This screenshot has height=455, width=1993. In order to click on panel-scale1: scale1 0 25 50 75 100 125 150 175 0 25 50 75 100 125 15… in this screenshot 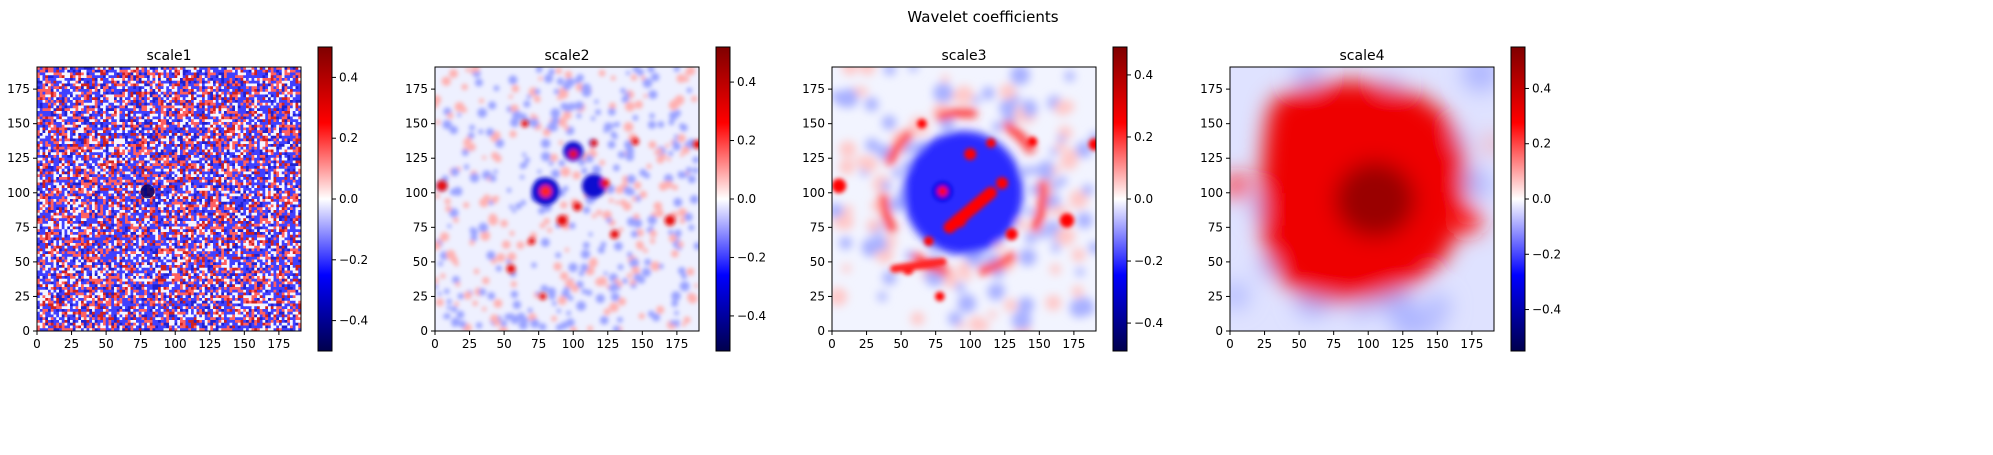, I will do `click(187, 199)`.